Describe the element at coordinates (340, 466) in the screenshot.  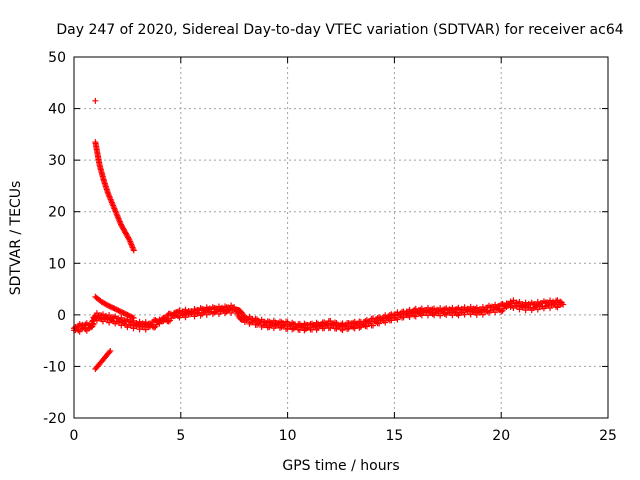
I see `x-axis-label: GPS time / hours` at that location.